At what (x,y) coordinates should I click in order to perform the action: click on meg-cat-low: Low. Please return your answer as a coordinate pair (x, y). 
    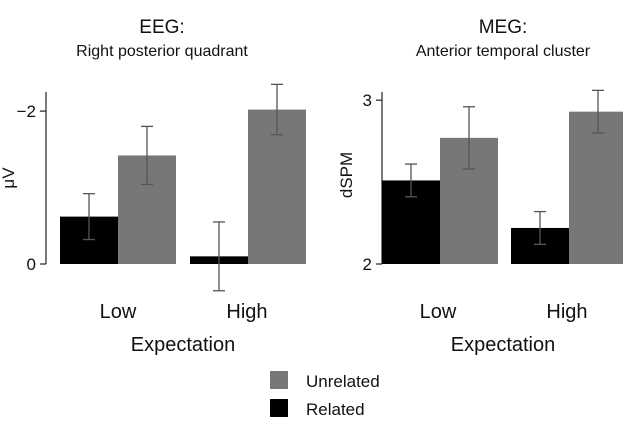
    Looking at the image, I should click on (438, 312).